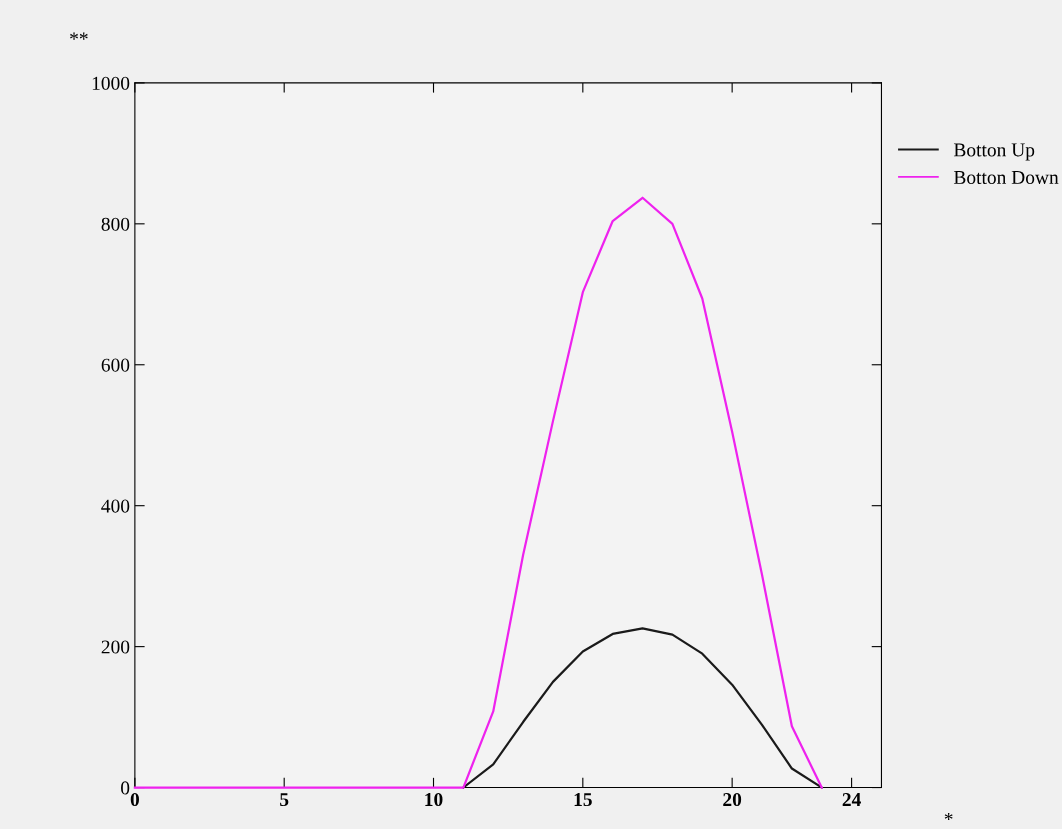 This screenshot has width=1062, height=829. Describe the element at coordinates (583, 800) in the screenshot. I see `x-tick-label: 15` at that location.